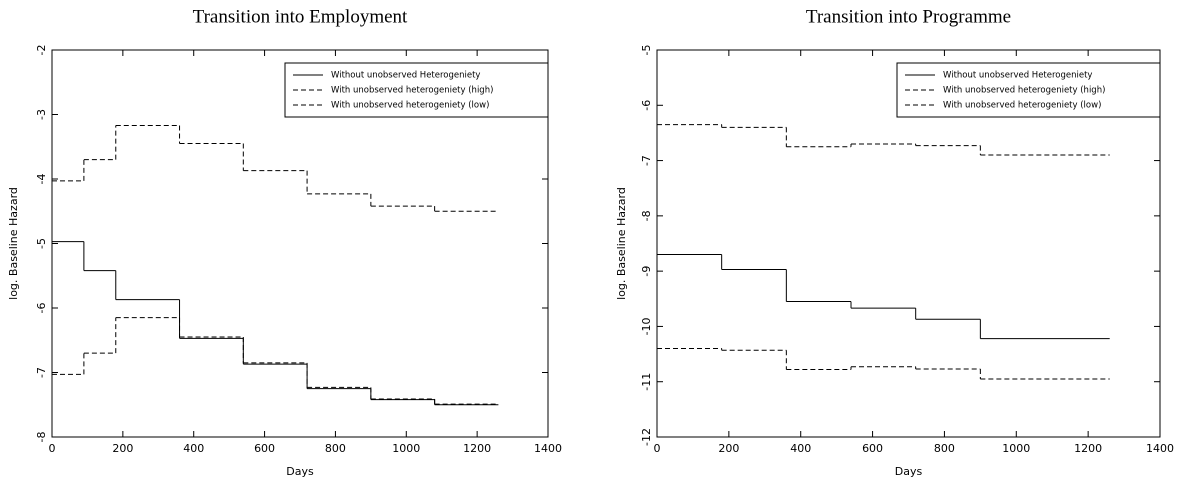 The image size is (1187, 487). I want to click on y-tick-label: -12, so click(646, 437).